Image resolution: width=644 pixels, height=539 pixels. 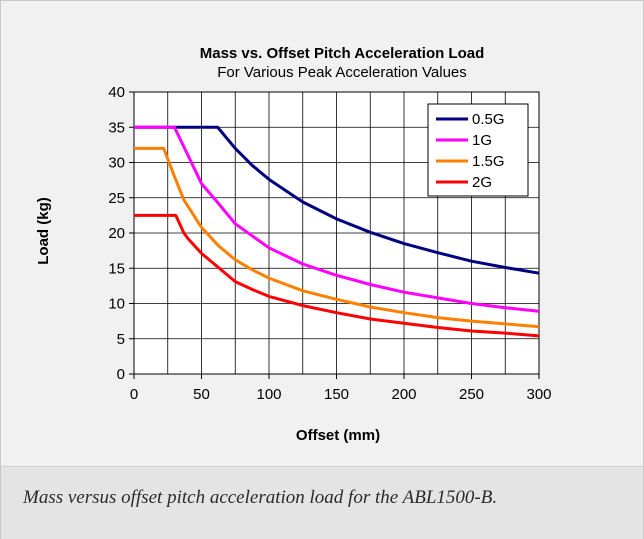 What do you see at coordinates (201, 394) in the screenshot?
I see `x-tick-label: 50` at bounding box center [201, 394].